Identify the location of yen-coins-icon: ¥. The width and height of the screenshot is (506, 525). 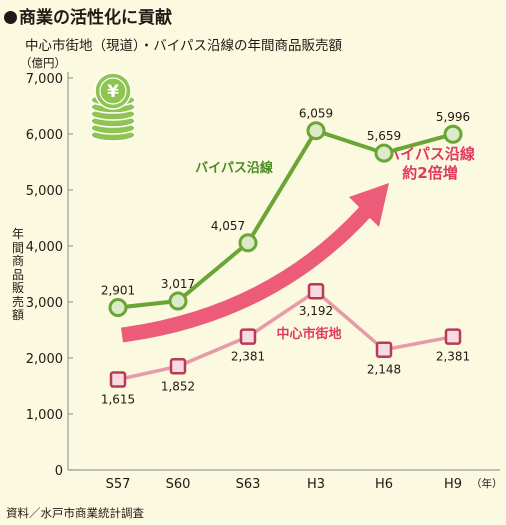
(113, 107).